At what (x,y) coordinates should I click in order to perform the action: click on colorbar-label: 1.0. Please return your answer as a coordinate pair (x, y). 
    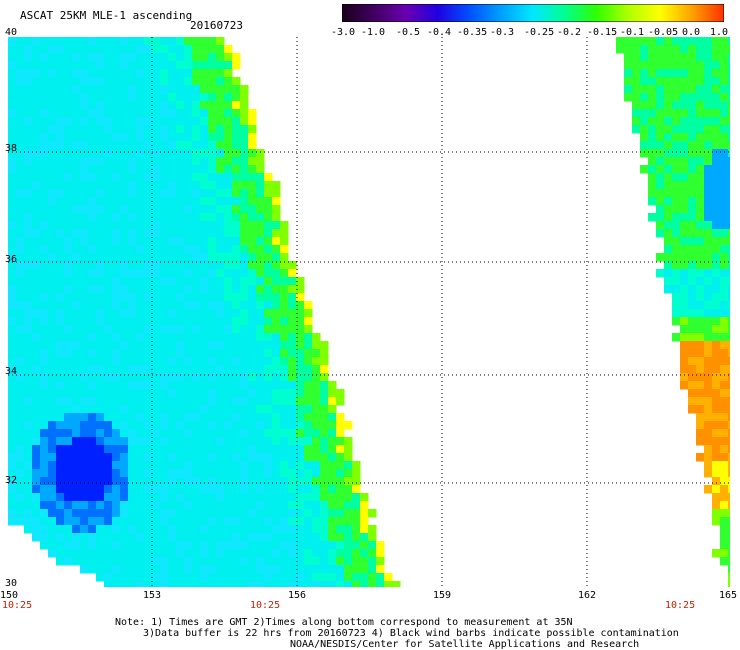
    Looking at the image, I should click on (719, 32).